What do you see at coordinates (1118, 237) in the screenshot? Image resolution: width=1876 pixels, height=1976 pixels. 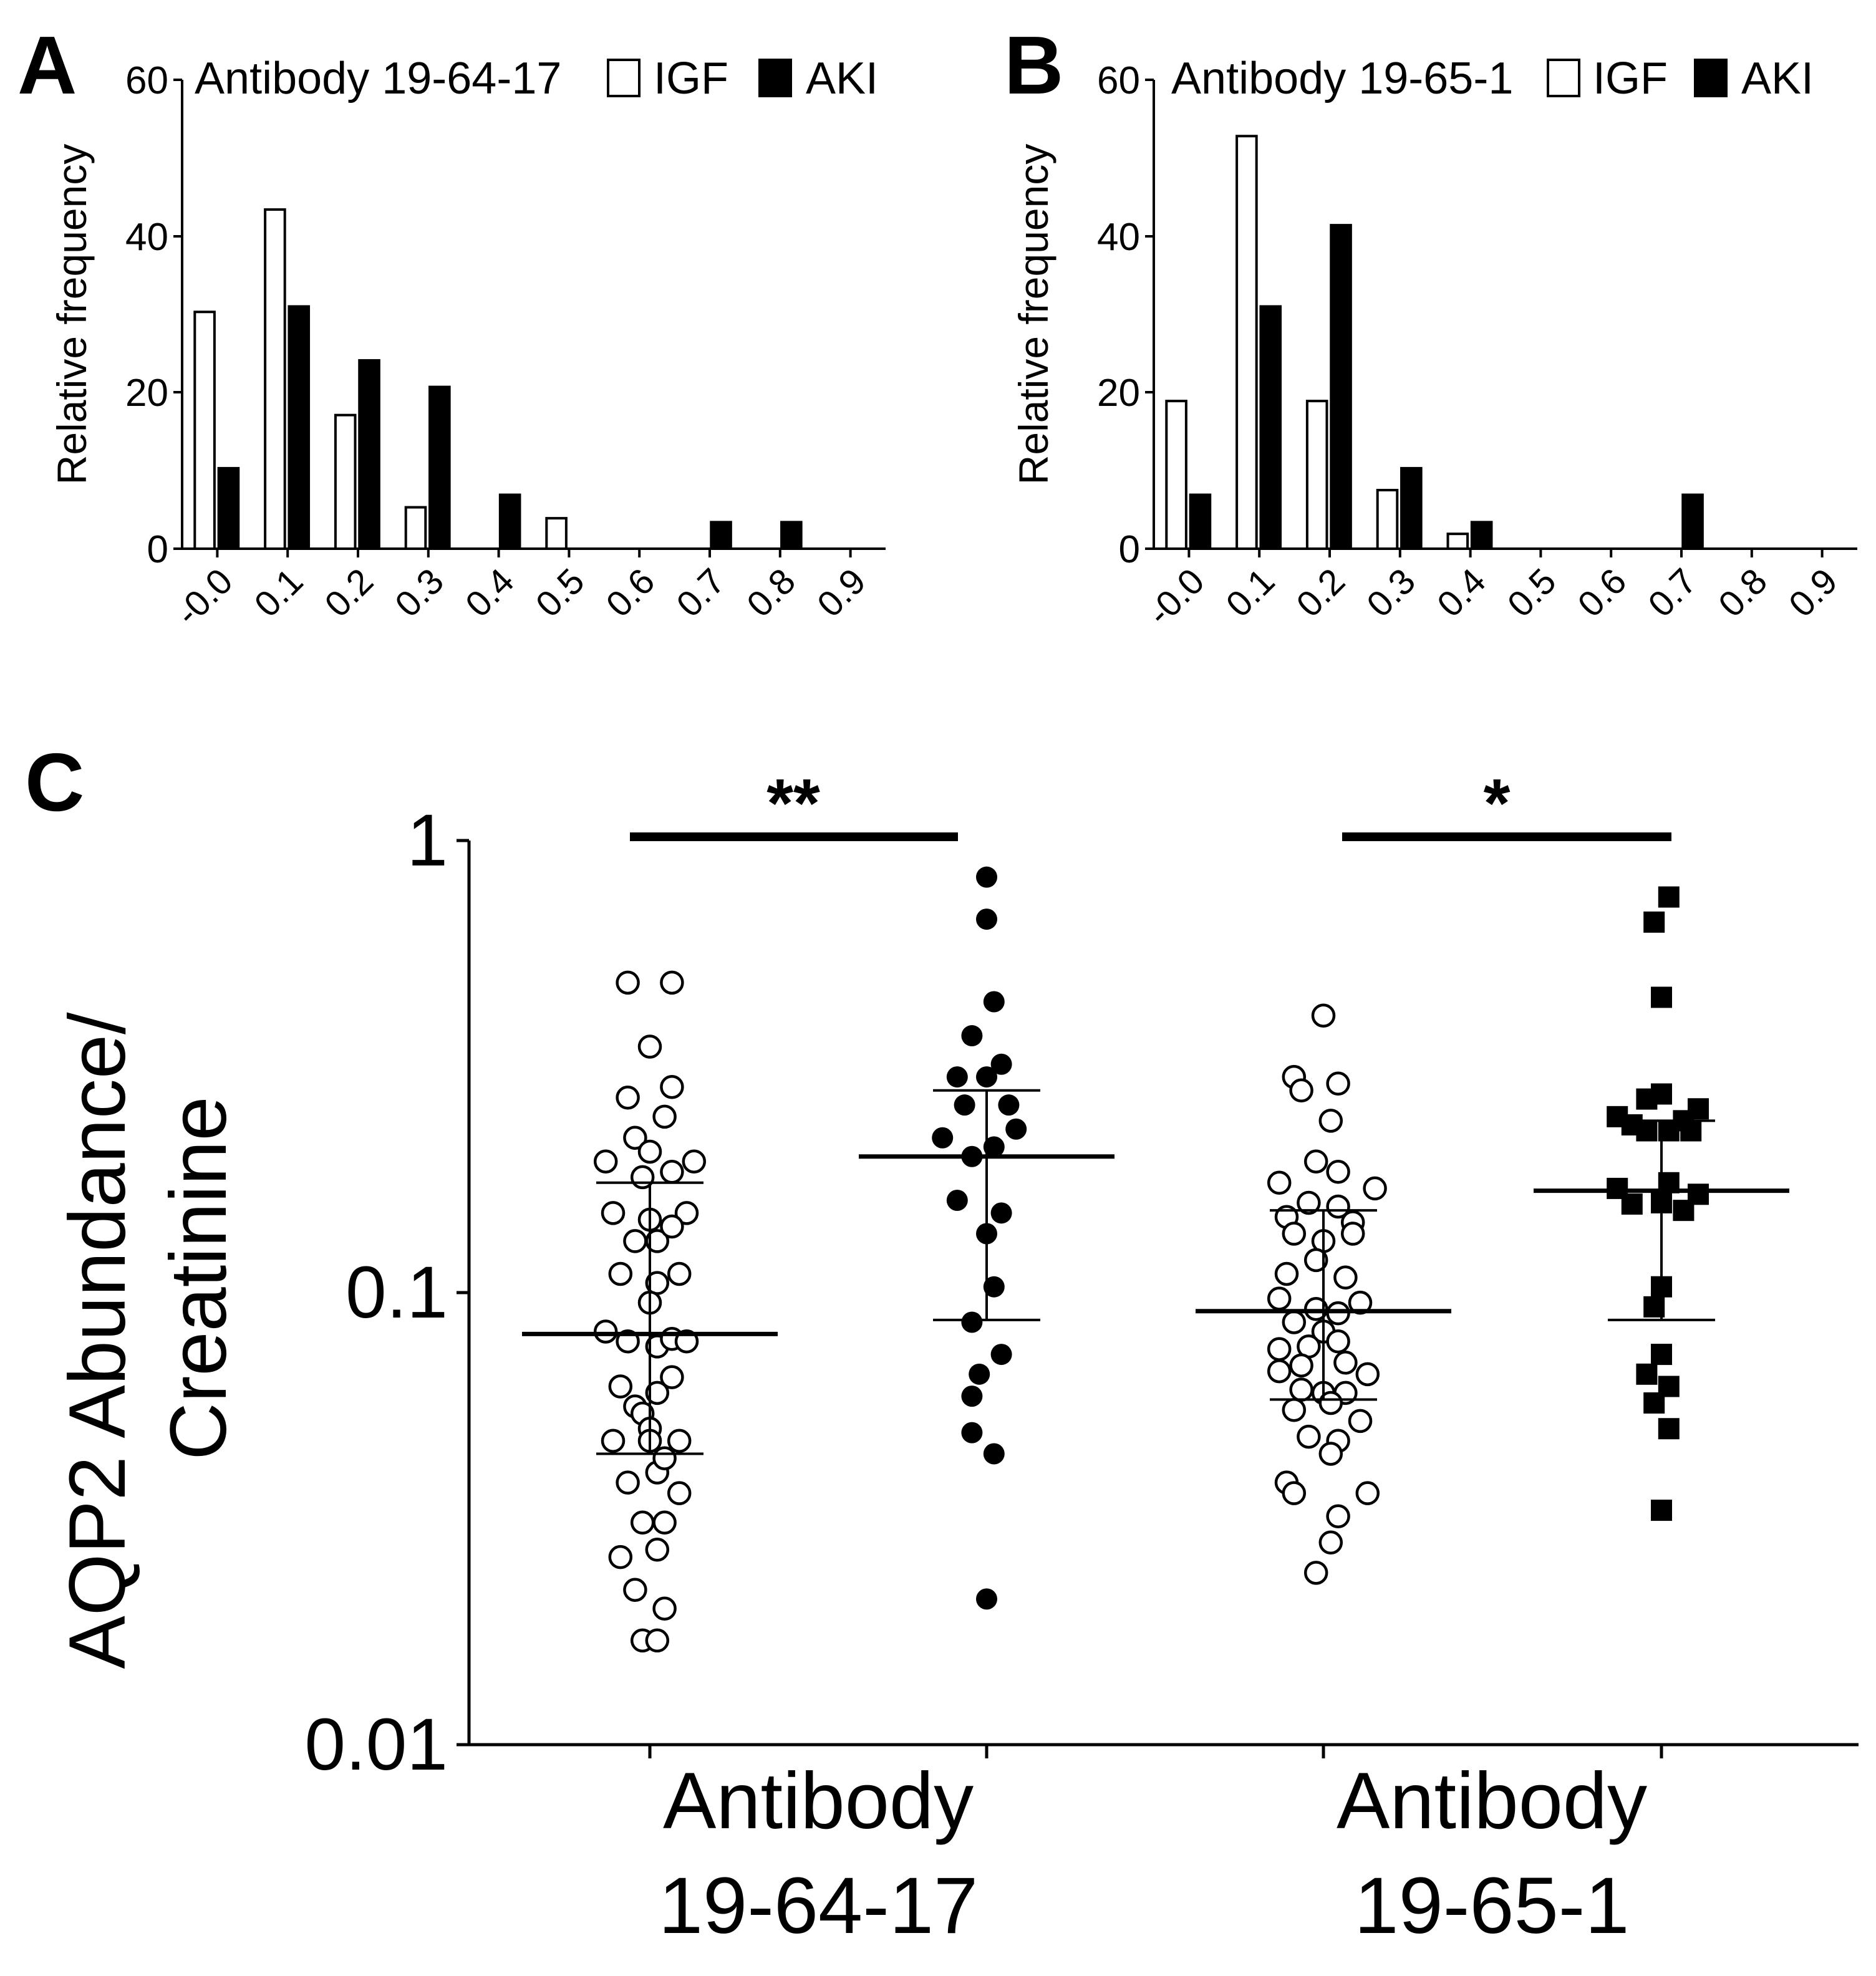 I see `histogram-b-y-tick-label: 40` at bounding box center [1118, 237].